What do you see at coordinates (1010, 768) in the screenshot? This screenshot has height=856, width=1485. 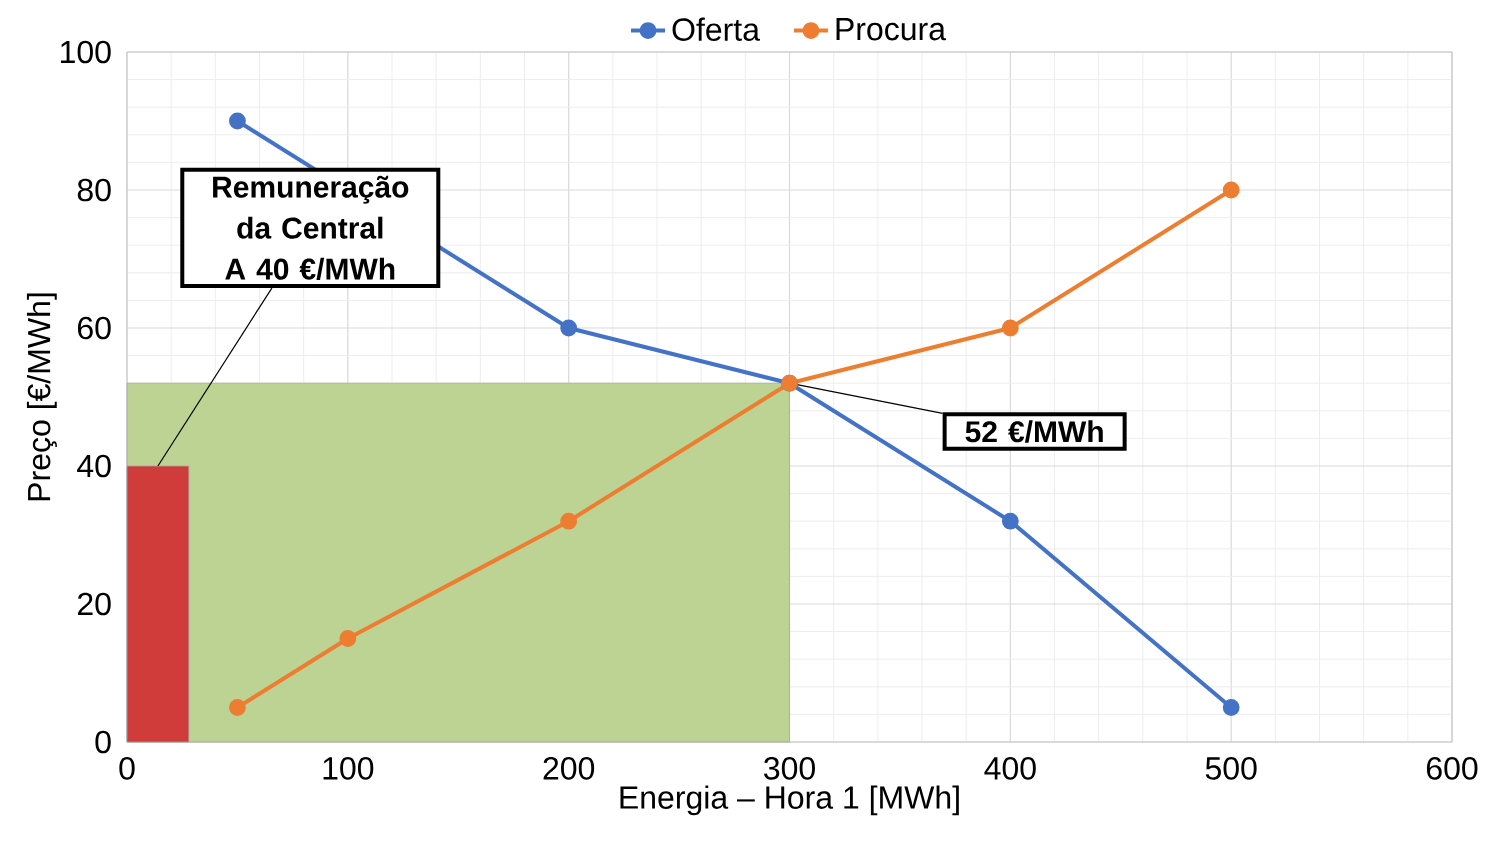 I see `x-tick-label: 400` at bounding box center [1010, 768].